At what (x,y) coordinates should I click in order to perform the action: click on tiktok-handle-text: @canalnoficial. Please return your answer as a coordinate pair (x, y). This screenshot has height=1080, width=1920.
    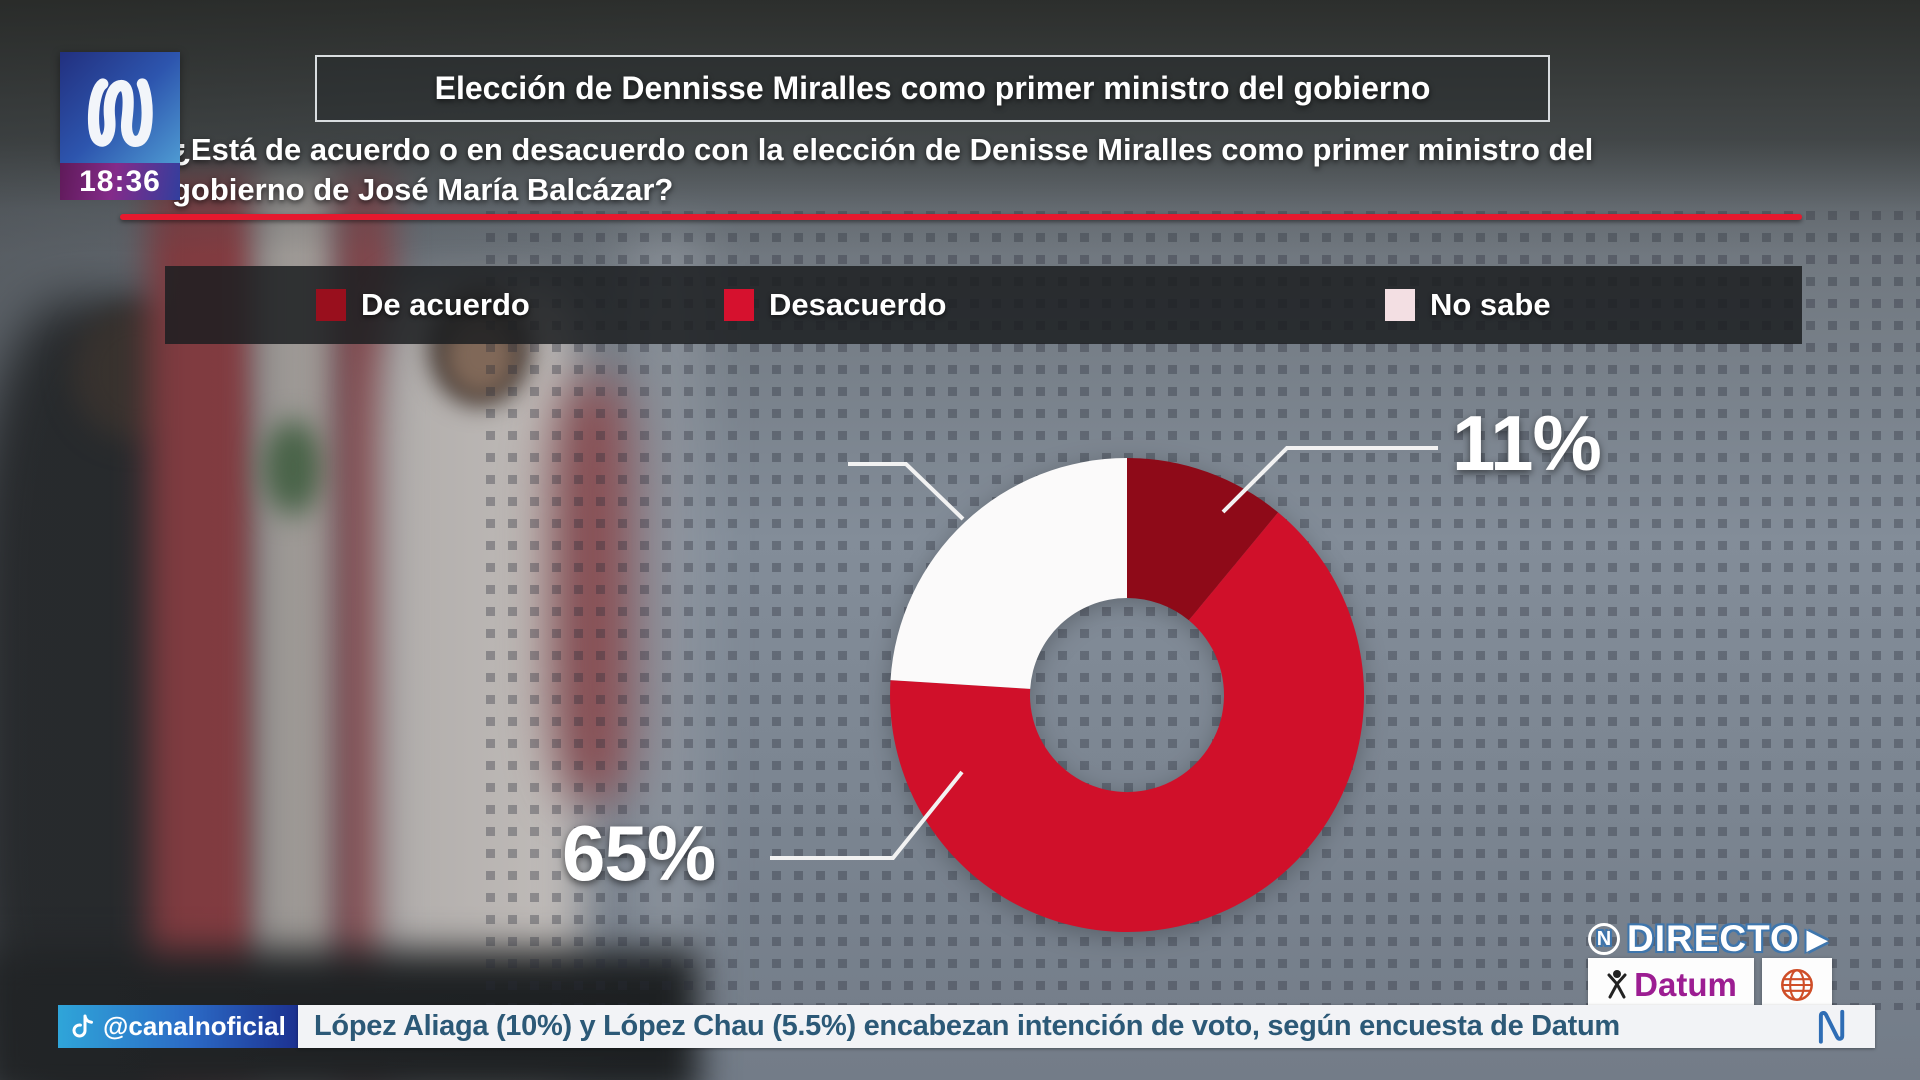
    Looking at the image, I should click on (194, 1026).